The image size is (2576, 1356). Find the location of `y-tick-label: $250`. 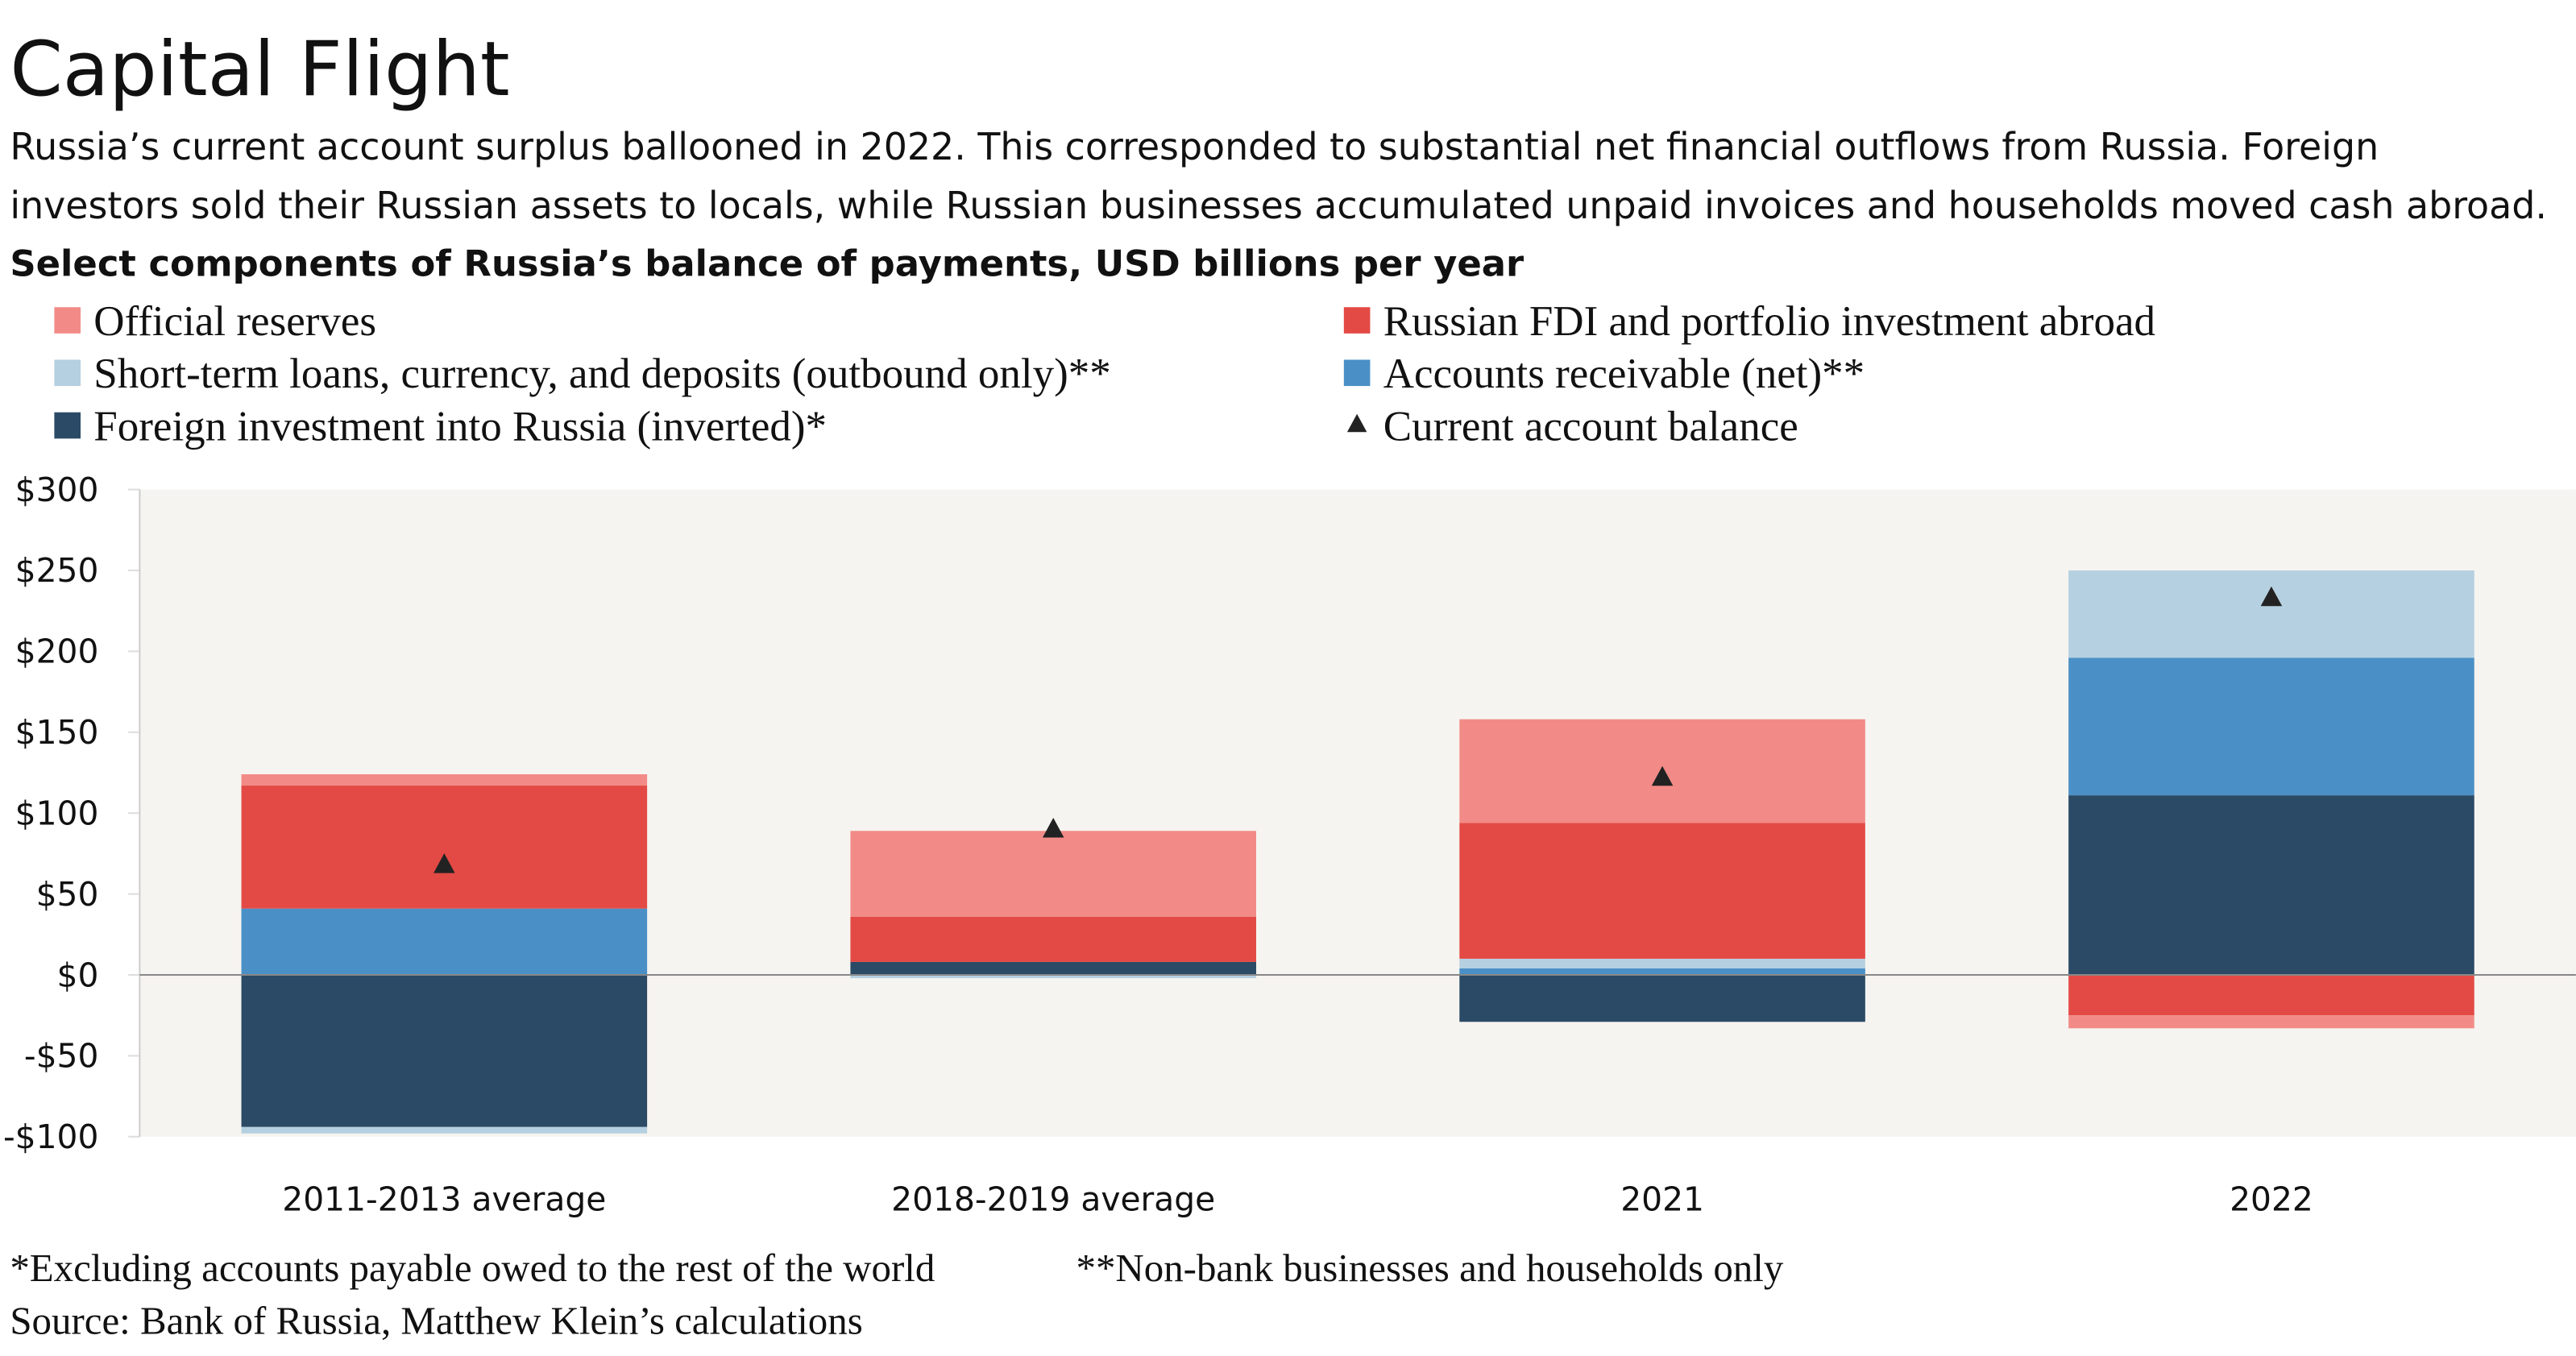

y-tick-label: $250 is located at coordinates (57, 570).